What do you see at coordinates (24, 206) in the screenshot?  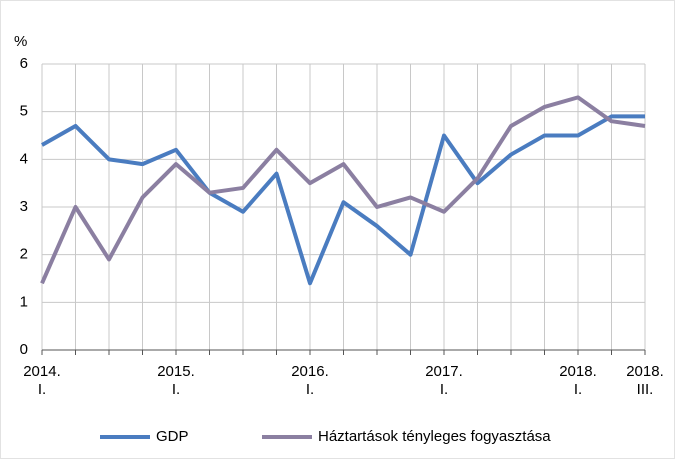 I see `y-tick-label: 3` at bounding box center [24, 206].